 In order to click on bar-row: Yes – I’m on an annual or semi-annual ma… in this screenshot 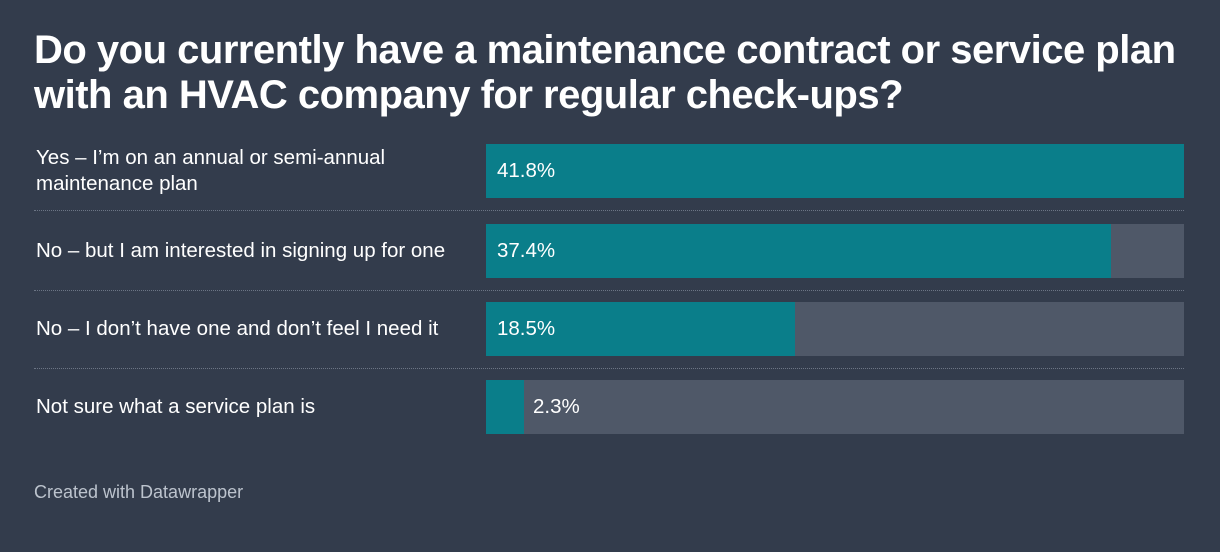, I will do `click(609, 171)`.